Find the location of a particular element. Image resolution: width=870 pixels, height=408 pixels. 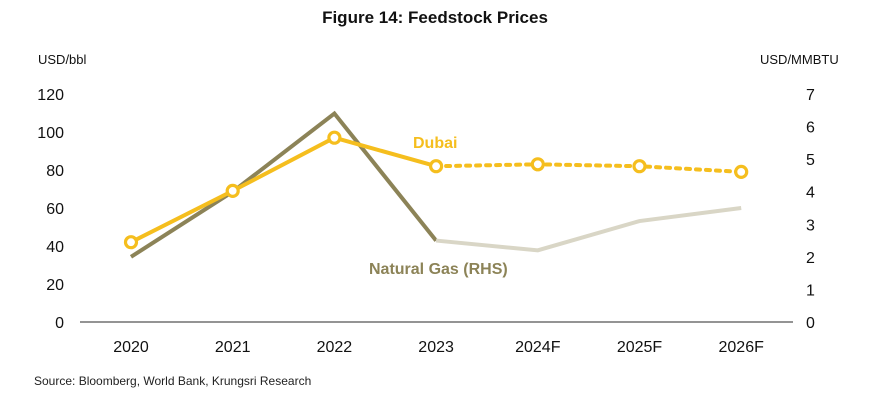

y-left-tick-label: 100 is located at coordinates (50, 133).